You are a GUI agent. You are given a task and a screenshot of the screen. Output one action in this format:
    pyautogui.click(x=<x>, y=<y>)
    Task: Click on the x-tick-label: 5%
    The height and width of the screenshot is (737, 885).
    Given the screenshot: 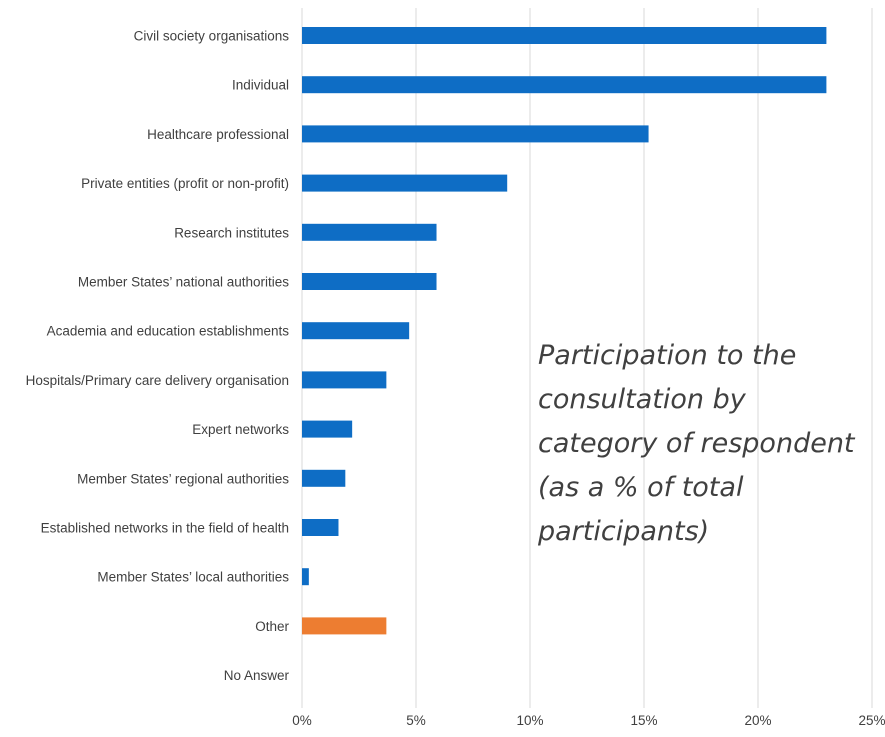 What is the action you would take?
    pyautogui.click(x=416, y=720)
    